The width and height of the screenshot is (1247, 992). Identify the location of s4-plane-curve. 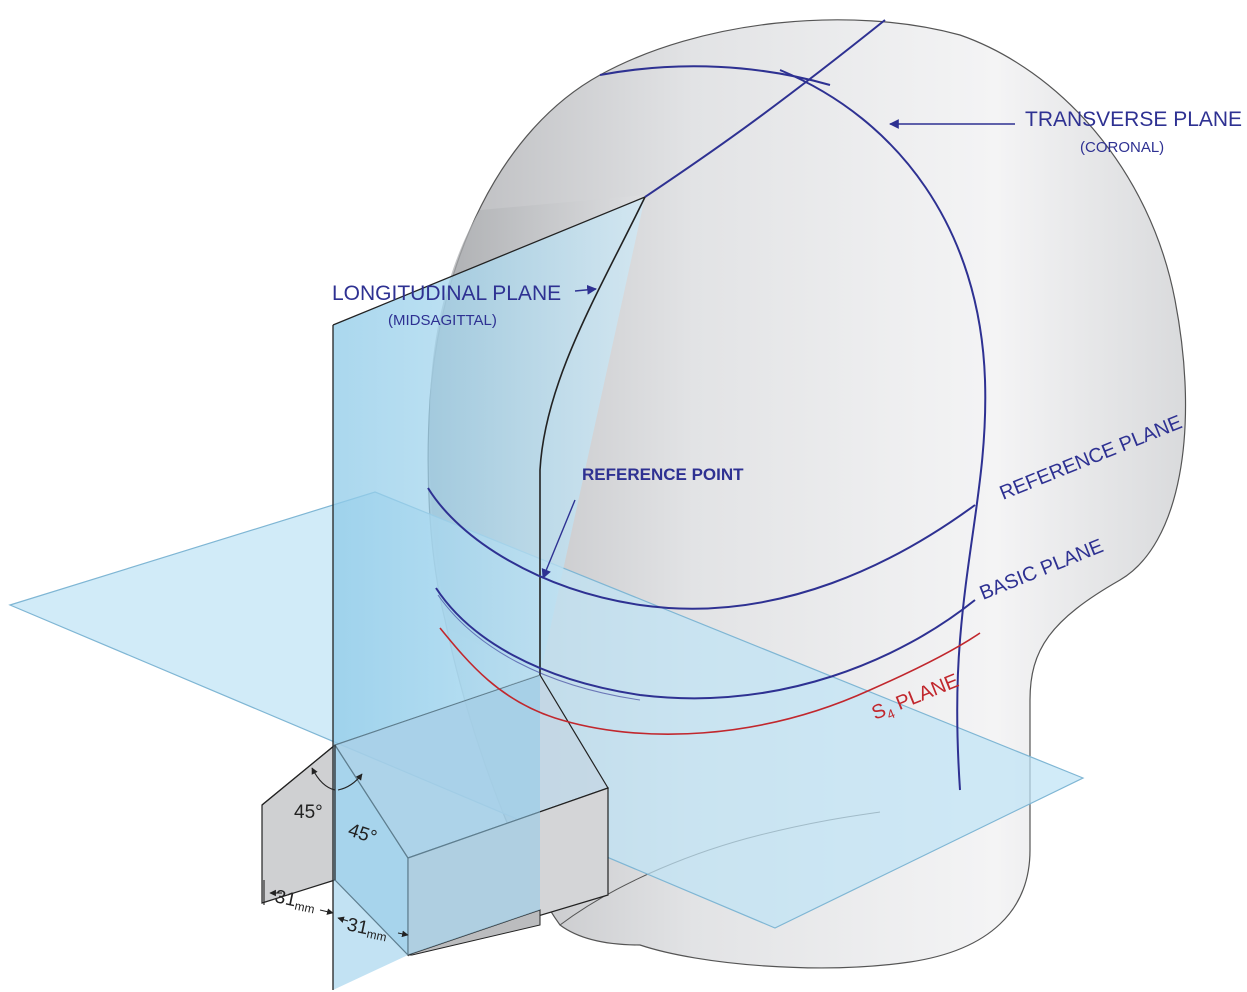
(710, 681).